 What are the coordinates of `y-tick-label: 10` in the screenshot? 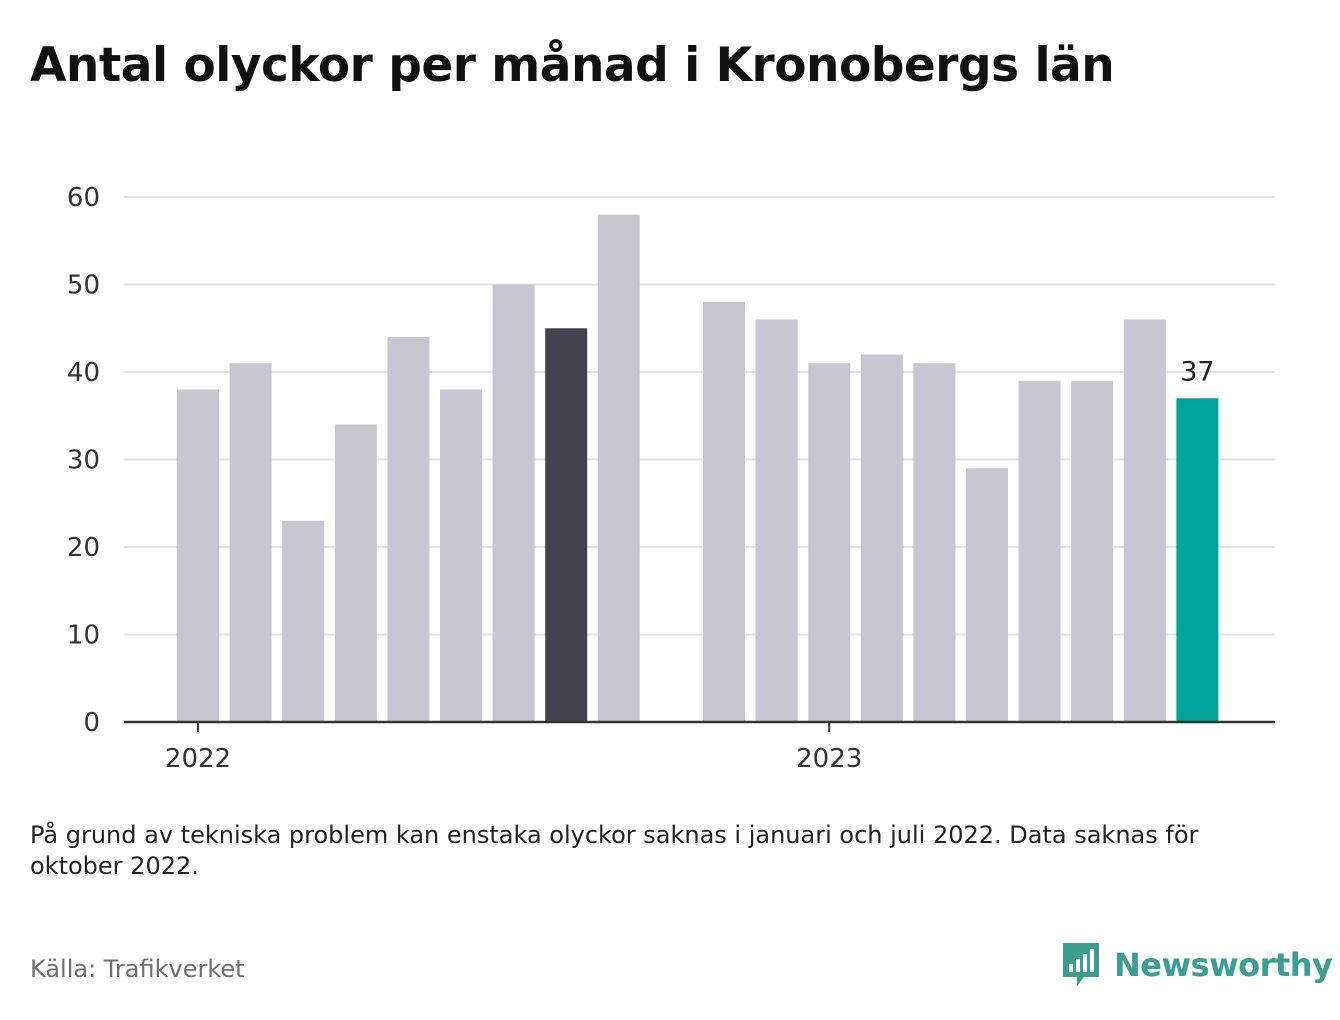 It's located at (83, 636).